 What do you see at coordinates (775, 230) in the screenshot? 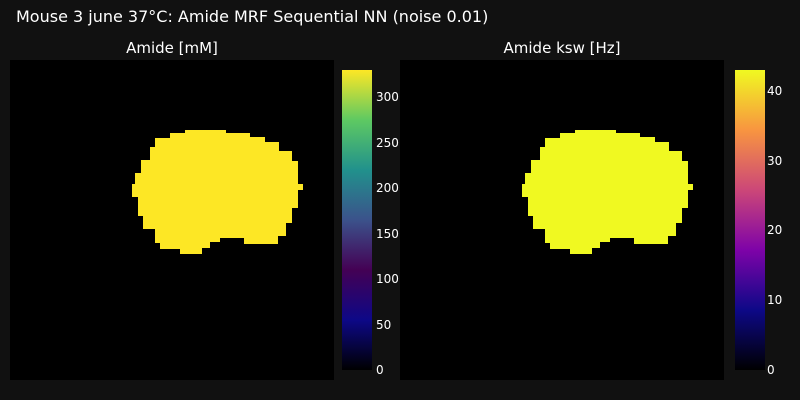
I see `colorbar-tick-label: 20` at bounding box center [775, 230].